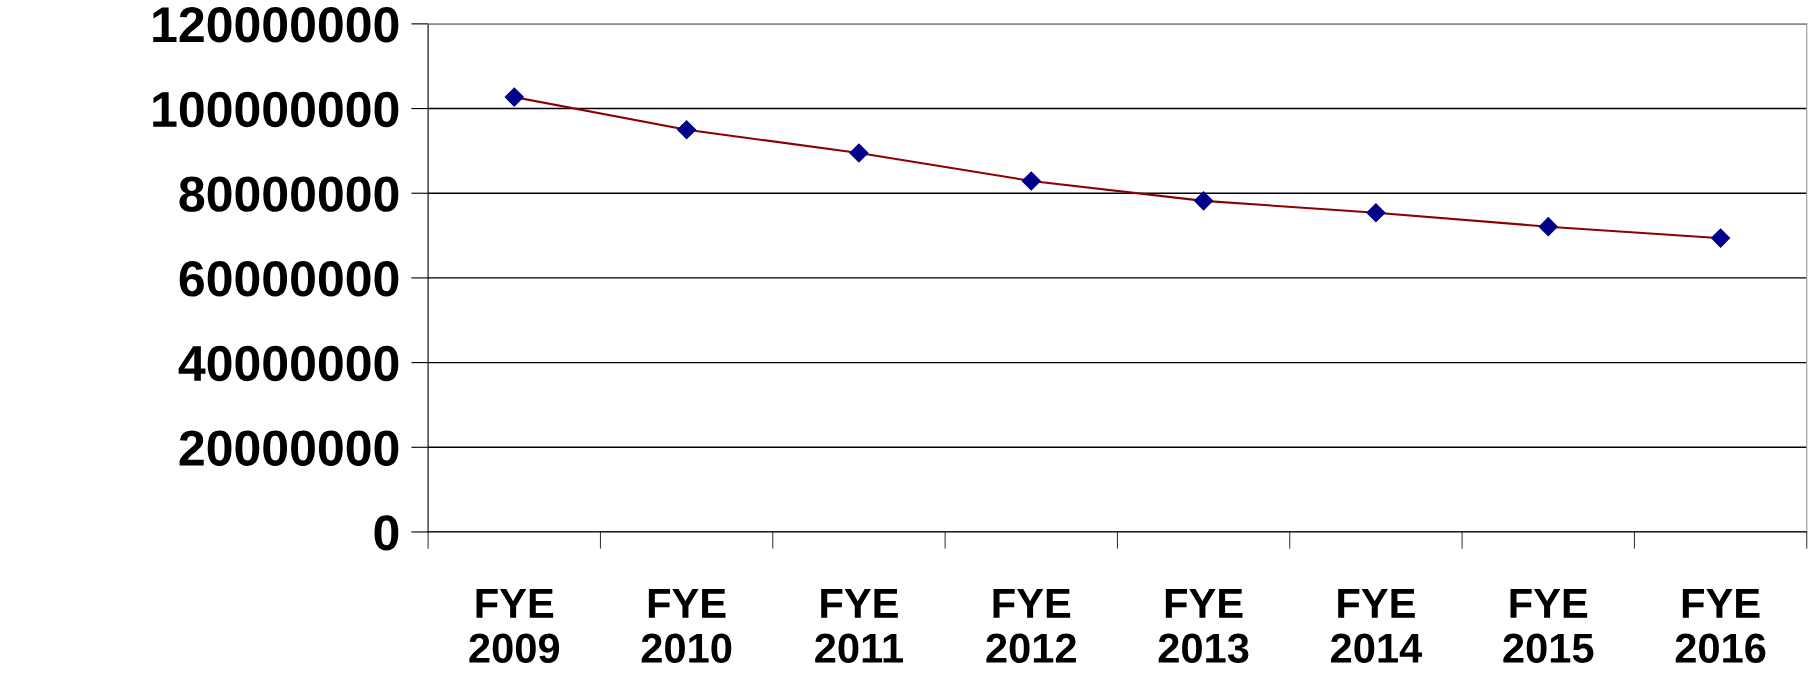  I want to click on x-tick-label: FYE 2013, so click(1203, 626).